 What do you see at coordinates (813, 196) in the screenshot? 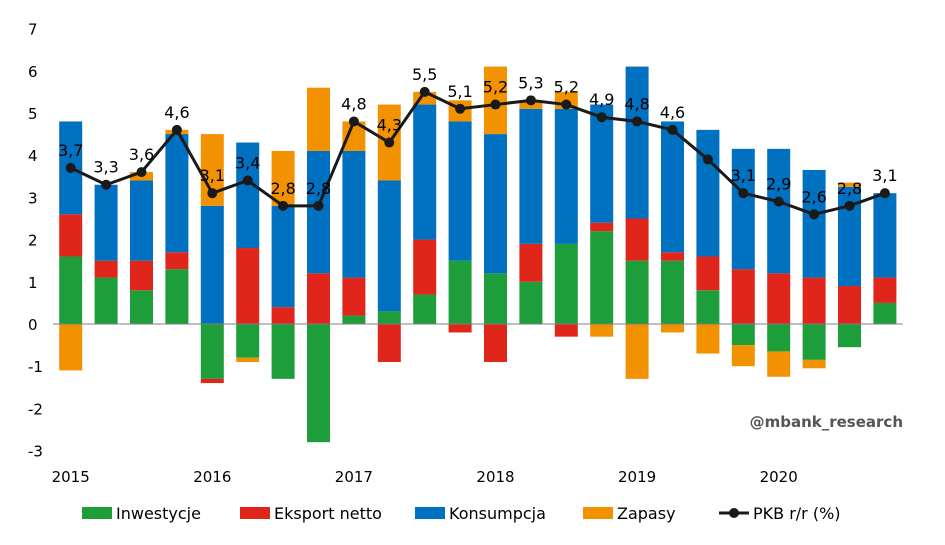
I see `gdp-data-label: 2,6` at bounding box center [813, 196].